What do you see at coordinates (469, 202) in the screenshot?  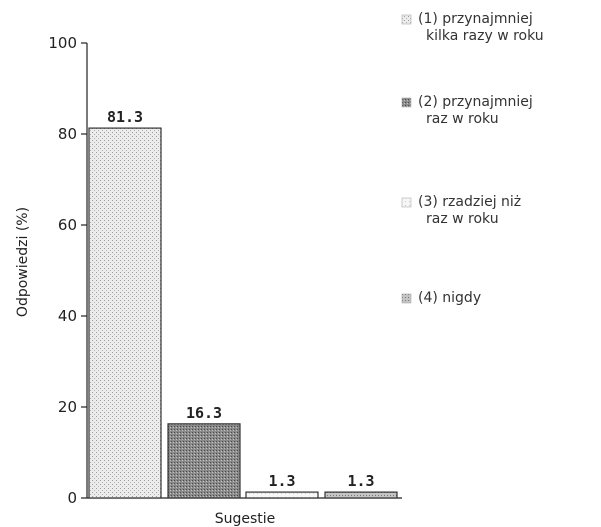 I see `legend-label: (3) rzadziej niż` at bounding box center [469, 202].